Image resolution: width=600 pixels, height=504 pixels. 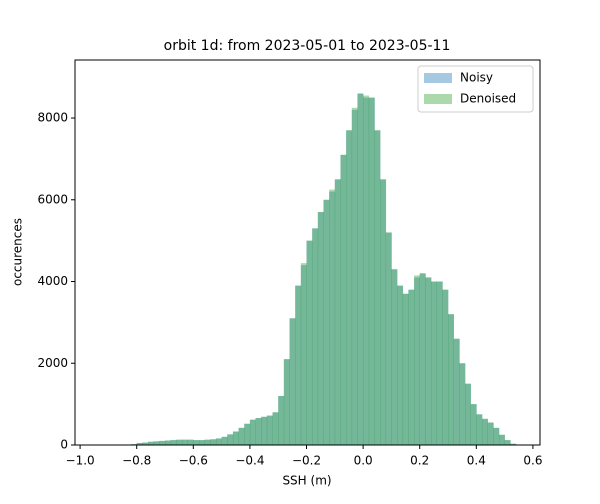 I want to click on legend-label: Denoised, so click(x=488, y=99).